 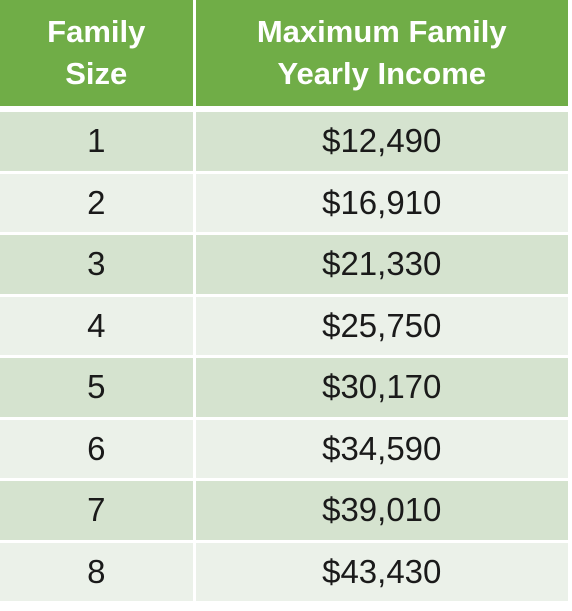 What do you see at coordinates (381, 141) in the screenshot?
I see `income-cell: $12,490` at bounding box center [381, 141].